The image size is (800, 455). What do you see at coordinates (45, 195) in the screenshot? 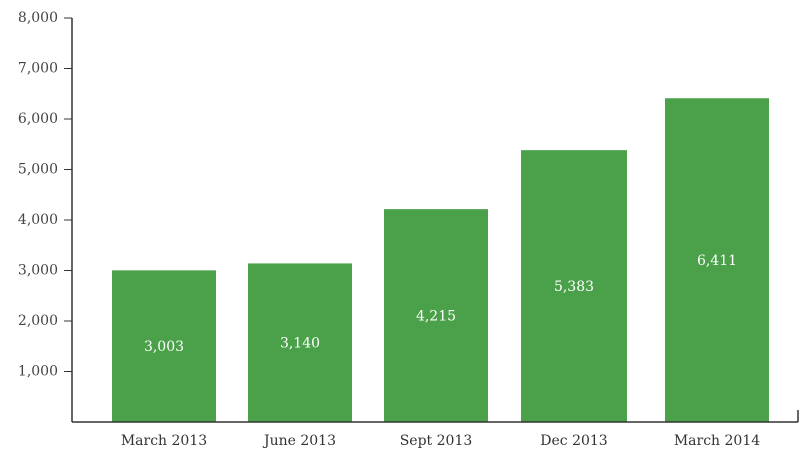
I see `y-axis-ticks: 1,000 2,000 3,000 4,000 5,000 6,000 7,000 8,000` at bounding box center [45, 195].